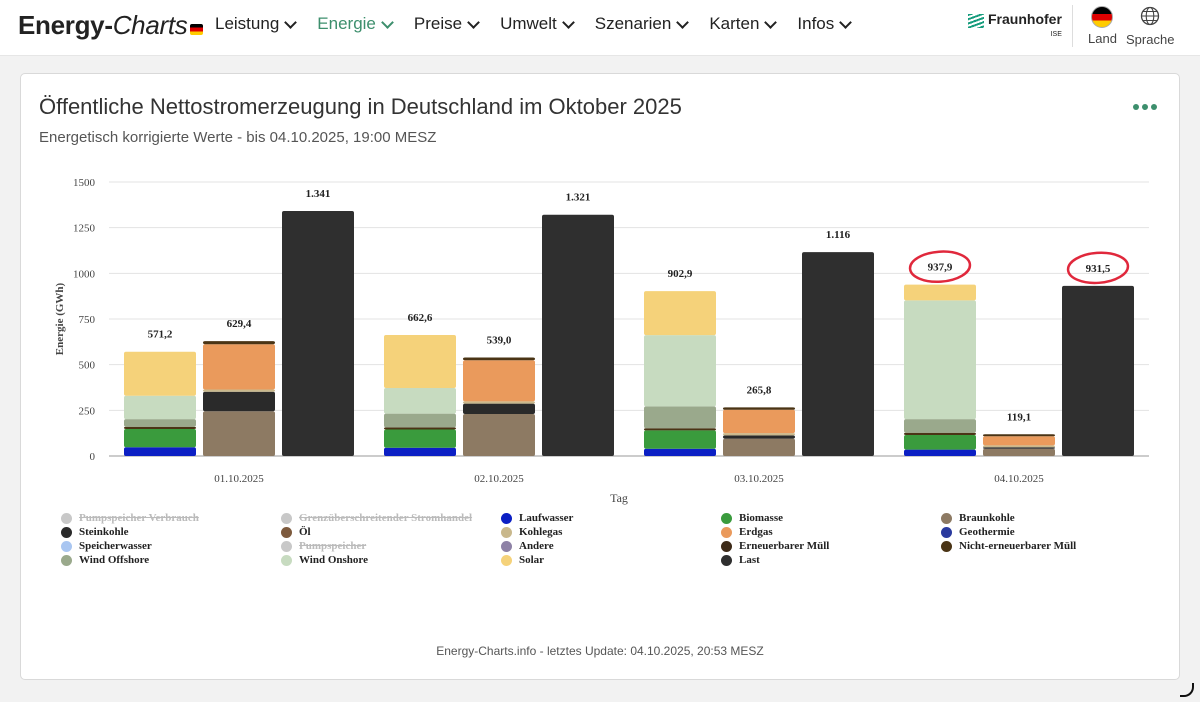 The width and height of the screenshot is (1200, 702). I want to click on x-tick-label: 02.10.2025, so click(499, 479).